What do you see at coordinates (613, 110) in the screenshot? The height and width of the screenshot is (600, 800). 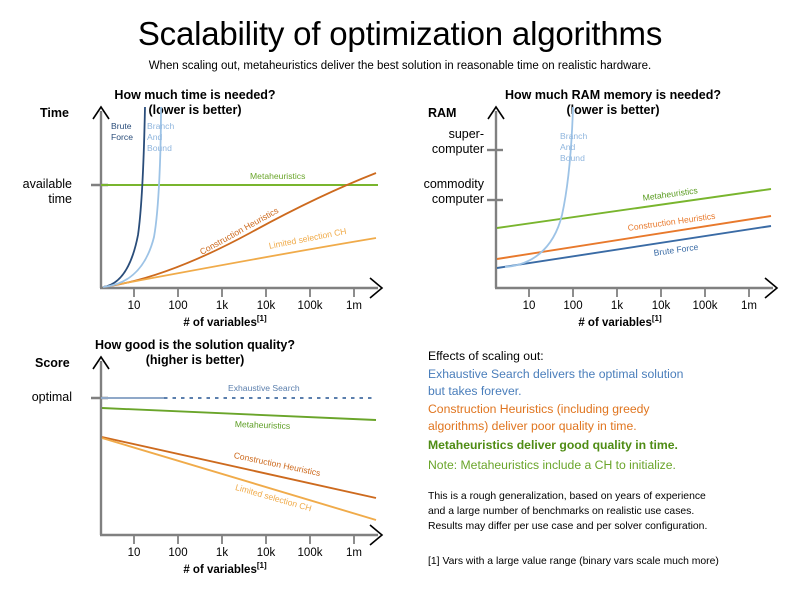 I see `chart-ram-title-line2: (lower is better)` at bounding box center [613, 110].